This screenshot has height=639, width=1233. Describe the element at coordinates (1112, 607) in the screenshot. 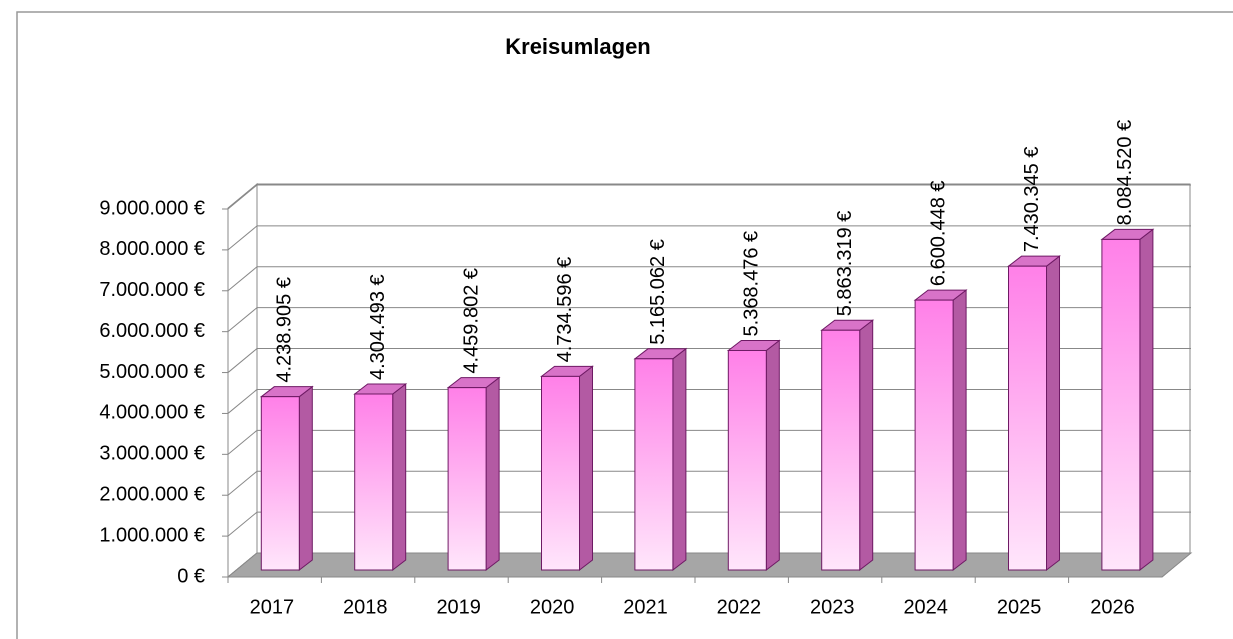

I see `x-tick-label: 2026` at that location.